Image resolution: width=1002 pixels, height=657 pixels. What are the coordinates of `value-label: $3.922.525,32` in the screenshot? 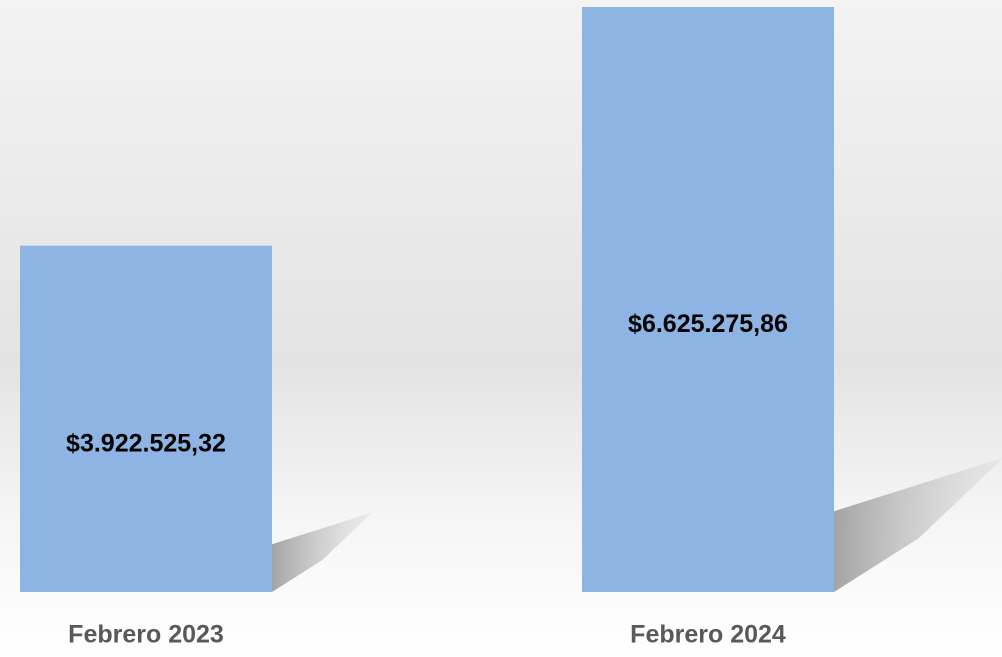 It's located at (146, 443).